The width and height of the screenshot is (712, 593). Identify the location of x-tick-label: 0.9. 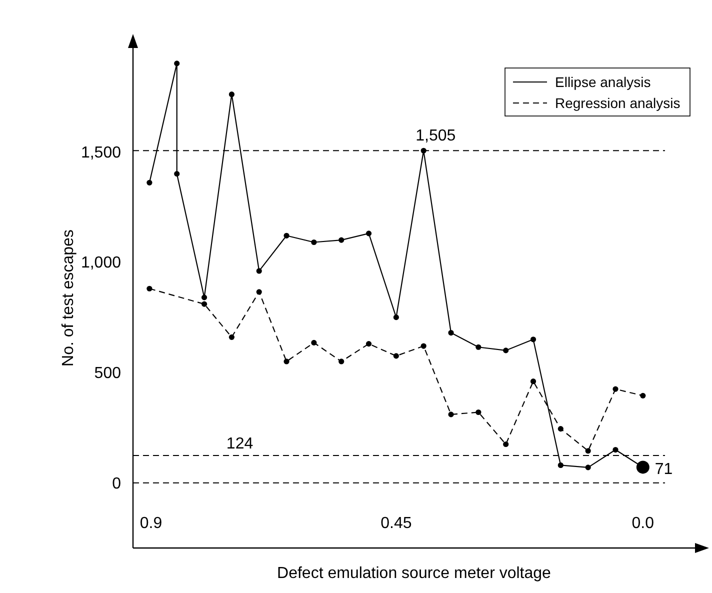
(151, 523).